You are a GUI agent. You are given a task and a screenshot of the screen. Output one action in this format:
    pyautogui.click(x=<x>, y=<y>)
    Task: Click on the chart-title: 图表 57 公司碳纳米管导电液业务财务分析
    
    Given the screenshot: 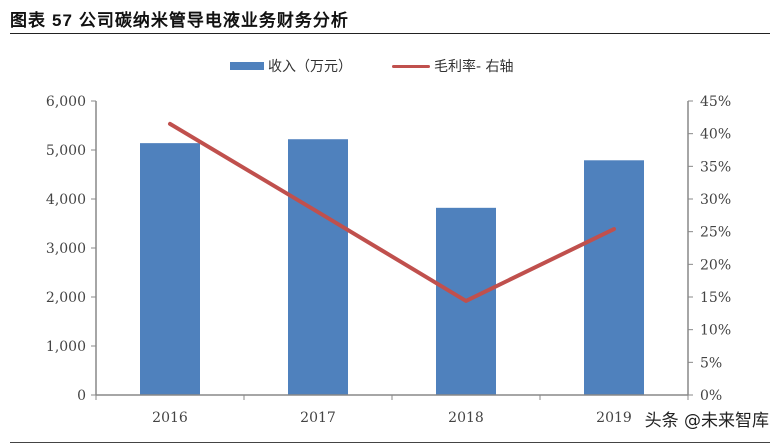 What is the action you would take?
    pyautogui.click(x=179, y=18)
    